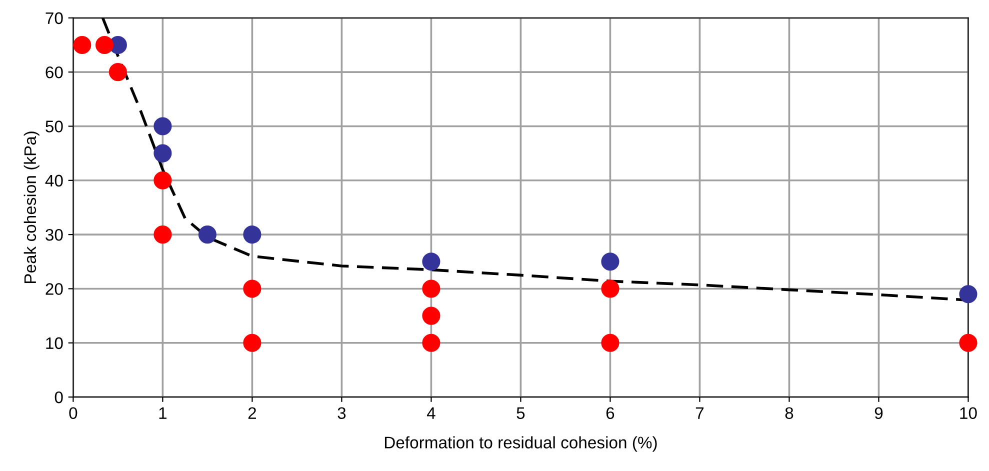  Describe the element at coordinates (700, 413) in the screenshot. I see `x-tick-label: 7` at that location.